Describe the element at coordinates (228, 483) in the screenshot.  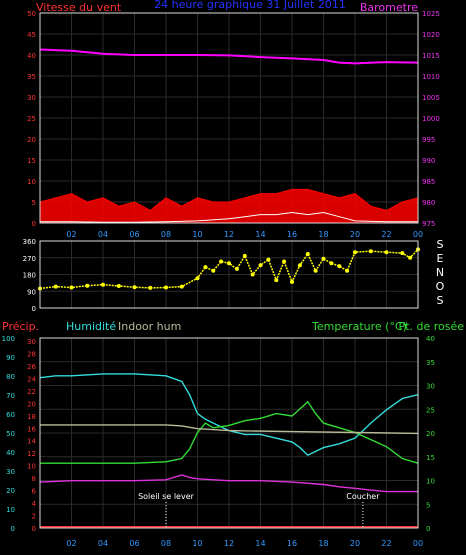
I see `dewpoint-line` at that location.